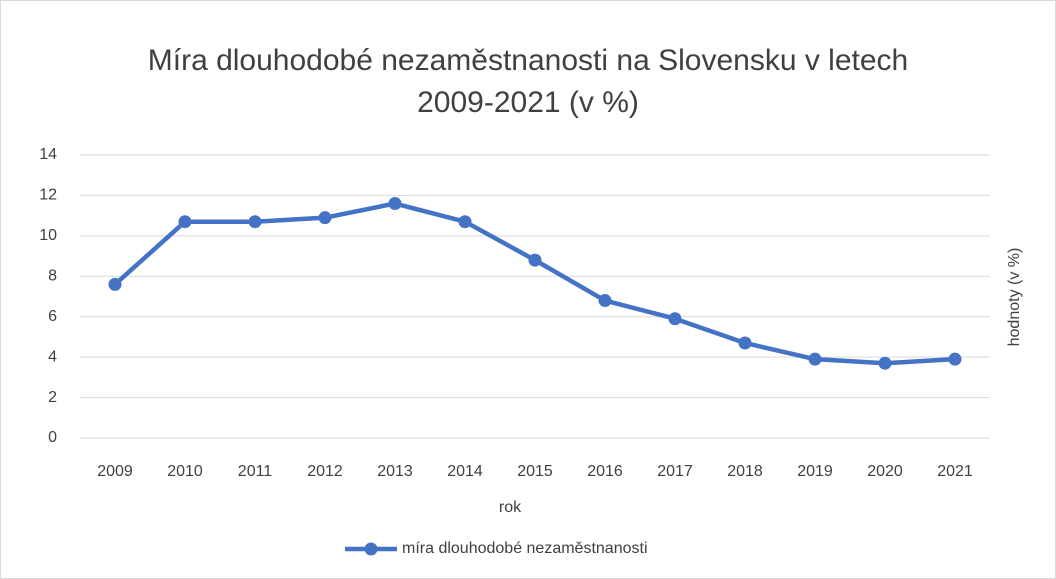 The height and width of the screenshot is (579, 1056). I want to click on y-tick-label: 14, so click(48, 154).